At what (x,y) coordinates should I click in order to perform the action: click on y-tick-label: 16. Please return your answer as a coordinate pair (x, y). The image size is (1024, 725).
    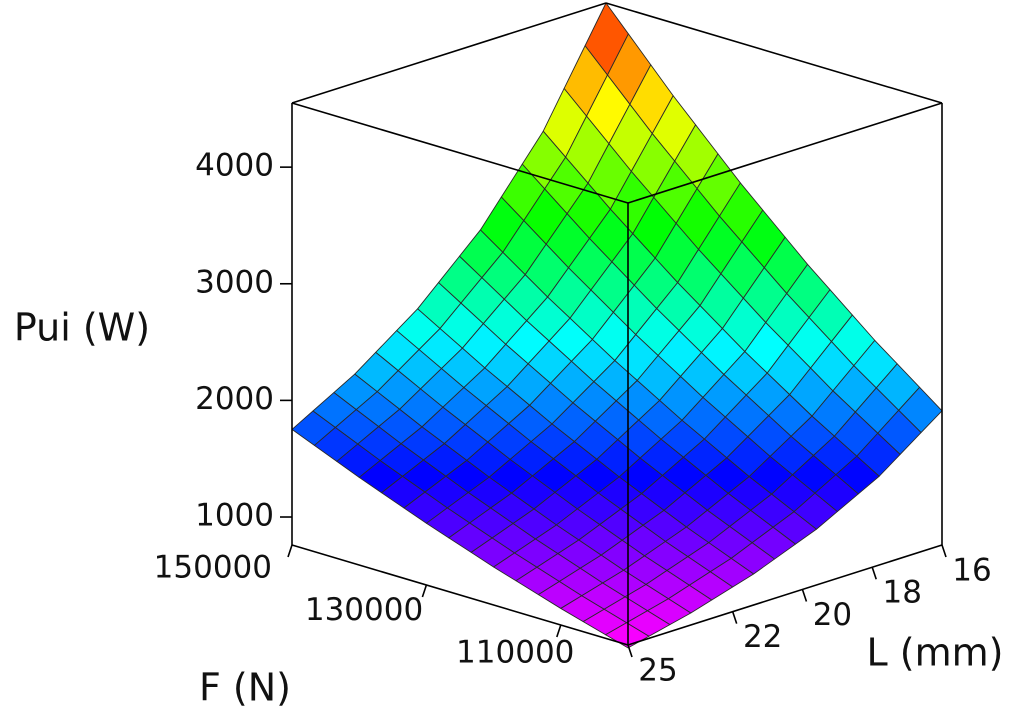
    Looking at the image, I should click on (971, 571).